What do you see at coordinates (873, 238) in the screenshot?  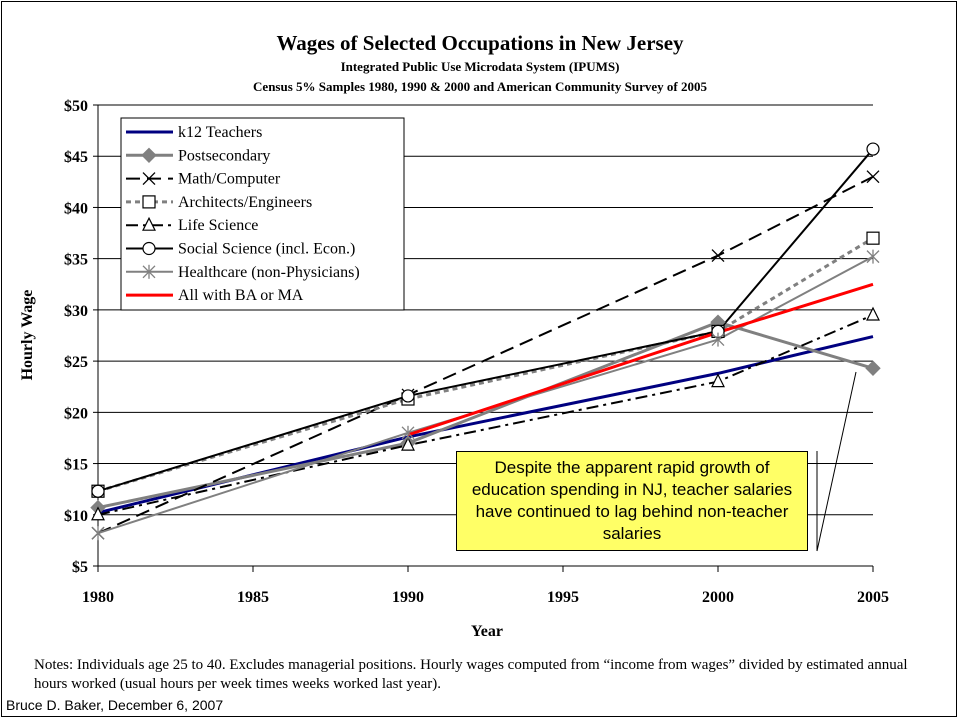 I see `data-point-architects-engineers` at bounding box center [873, 238].